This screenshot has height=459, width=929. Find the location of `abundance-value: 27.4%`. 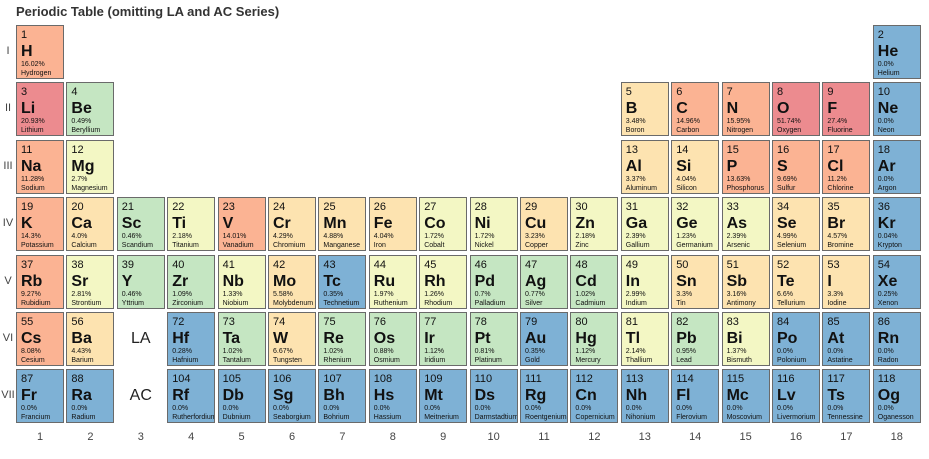

abundance-value: 27.4% is located at coordinates (837, 122).